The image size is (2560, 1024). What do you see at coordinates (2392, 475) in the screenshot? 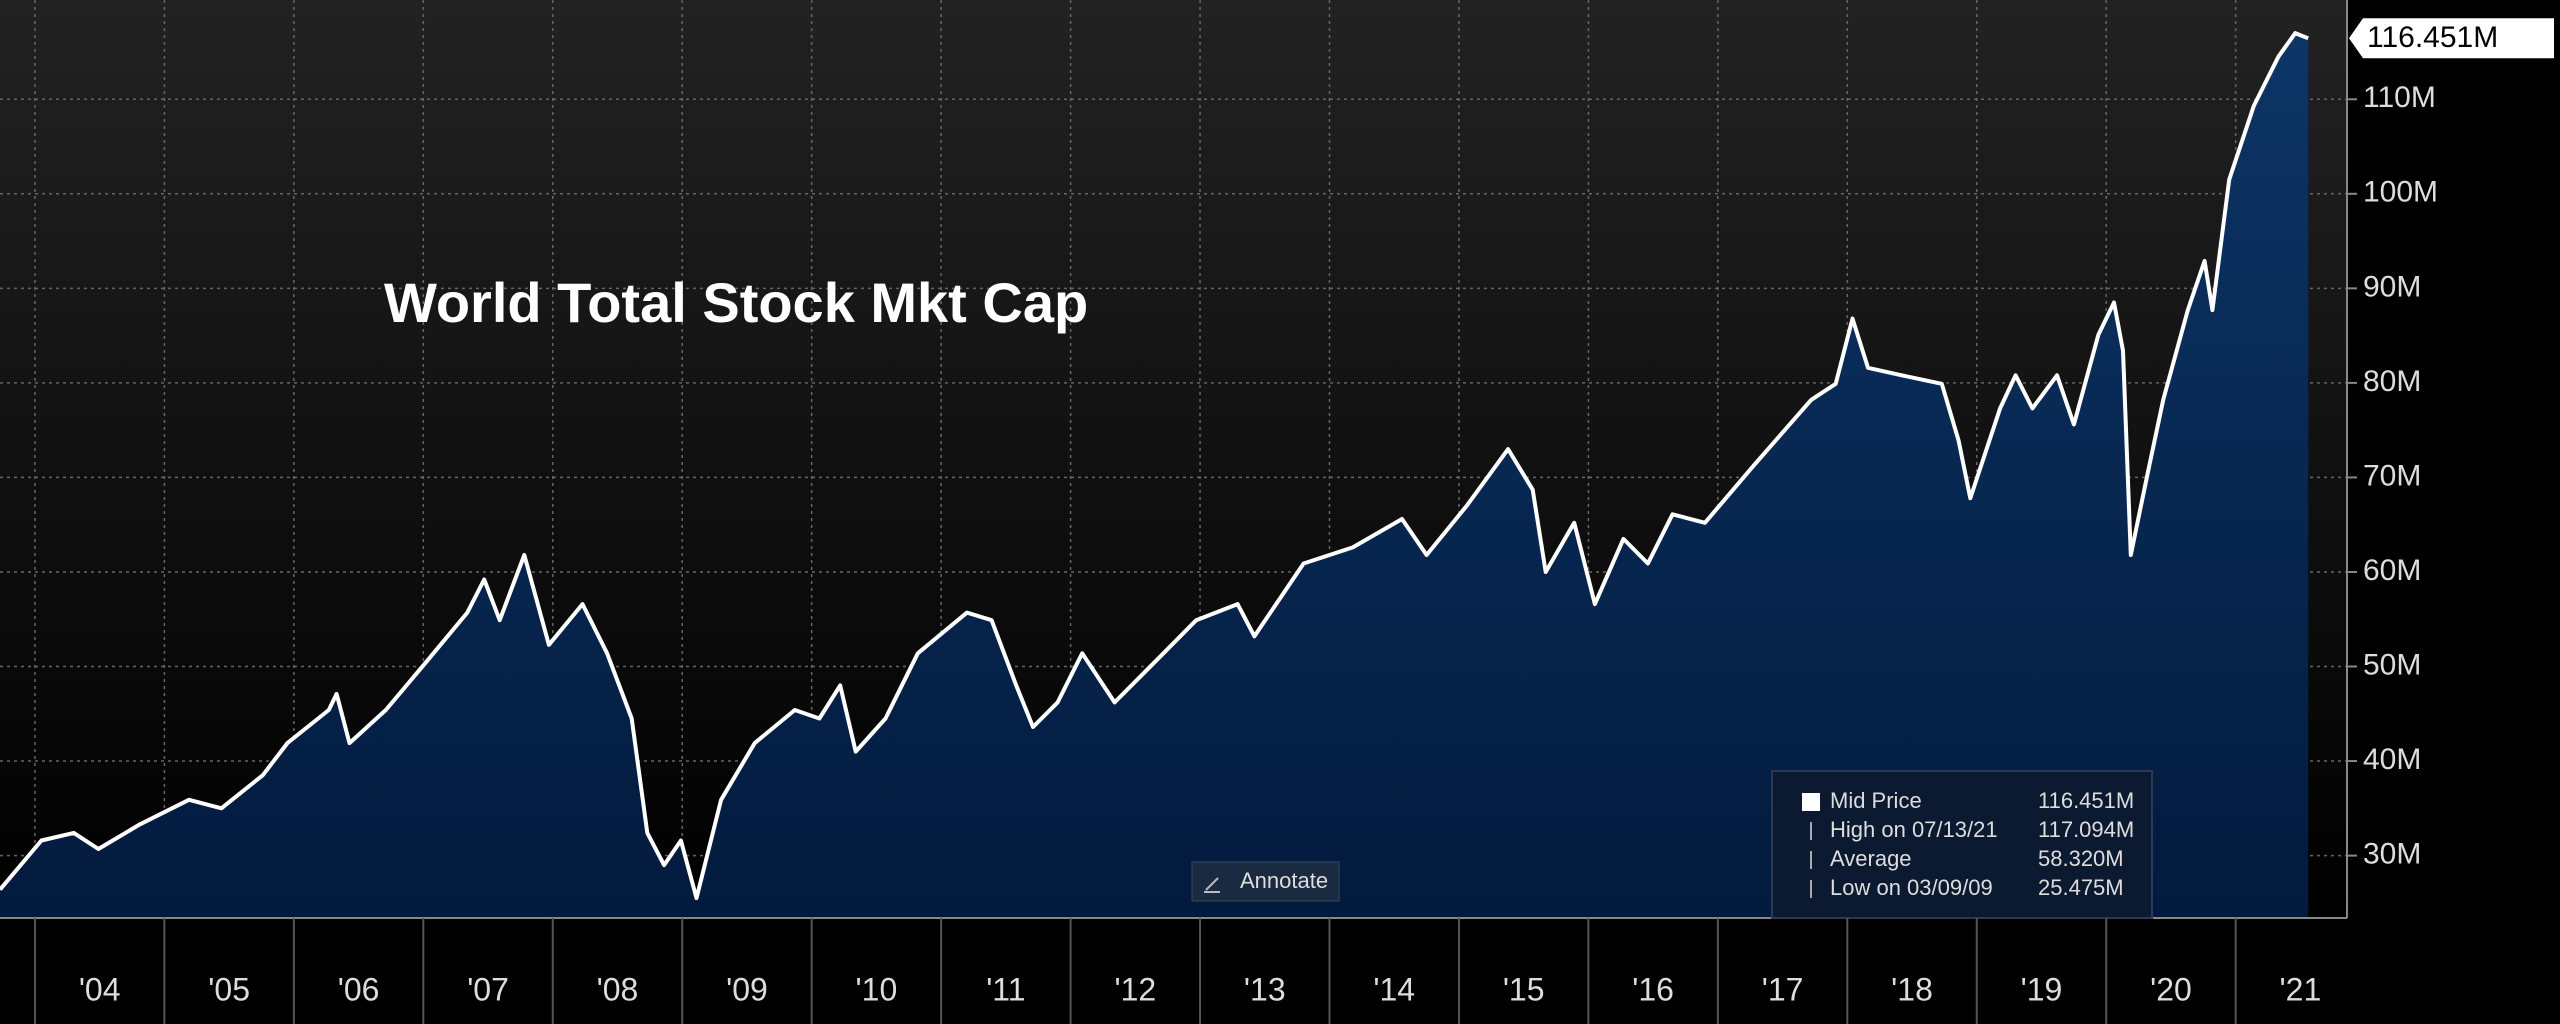
I see `y-tick-label: 70M` at bounding box center [2392, 475].